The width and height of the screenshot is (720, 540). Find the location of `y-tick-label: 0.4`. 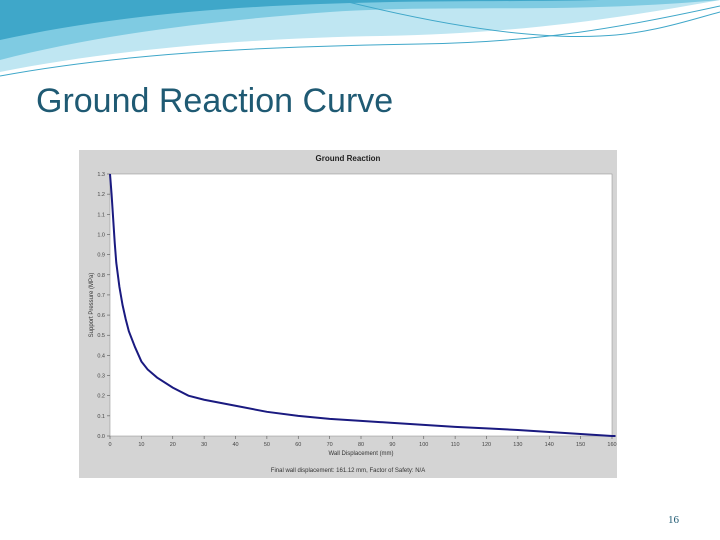

y-tick-label: 0.4 is located at coordinates (101, 356).